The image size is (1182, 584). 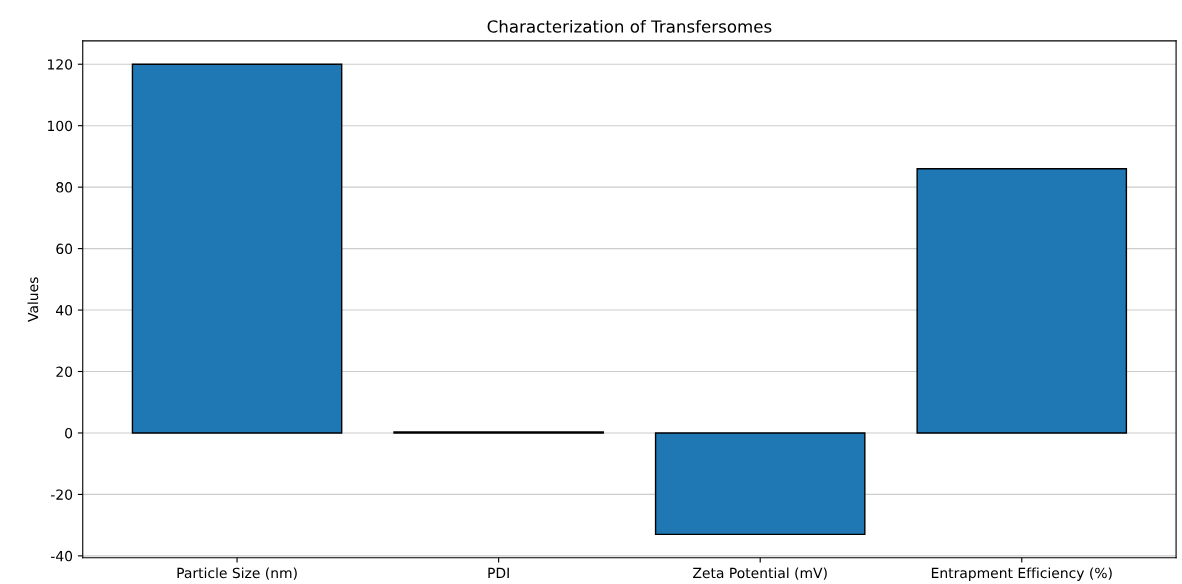 I want to click on y-tick-label: 100, so click(x=60, y=126).